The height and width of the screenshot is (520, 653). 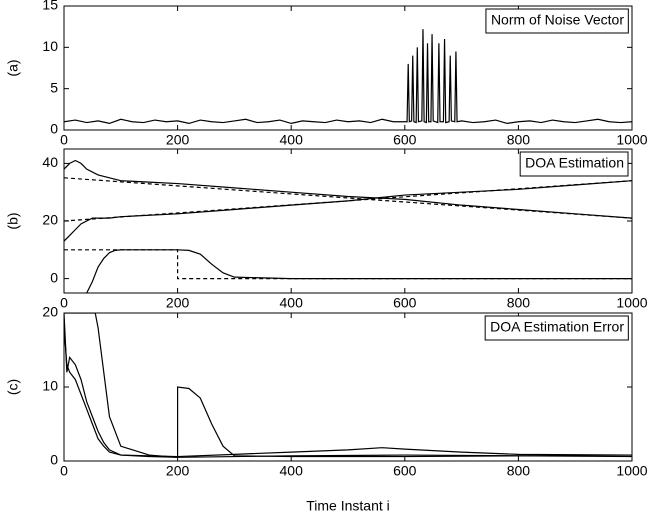 What do you see at coordinates (13, 67) in the screenshot?
I see `y-axis-label: (a)` at bounding box center [13, 67].